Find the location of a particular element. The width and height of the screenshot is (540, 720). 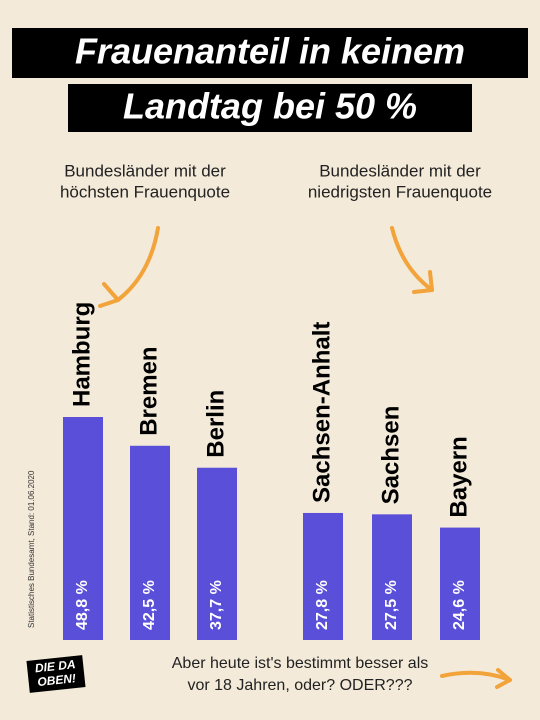

category-label: Bremen is located at coordinates (148, 390).